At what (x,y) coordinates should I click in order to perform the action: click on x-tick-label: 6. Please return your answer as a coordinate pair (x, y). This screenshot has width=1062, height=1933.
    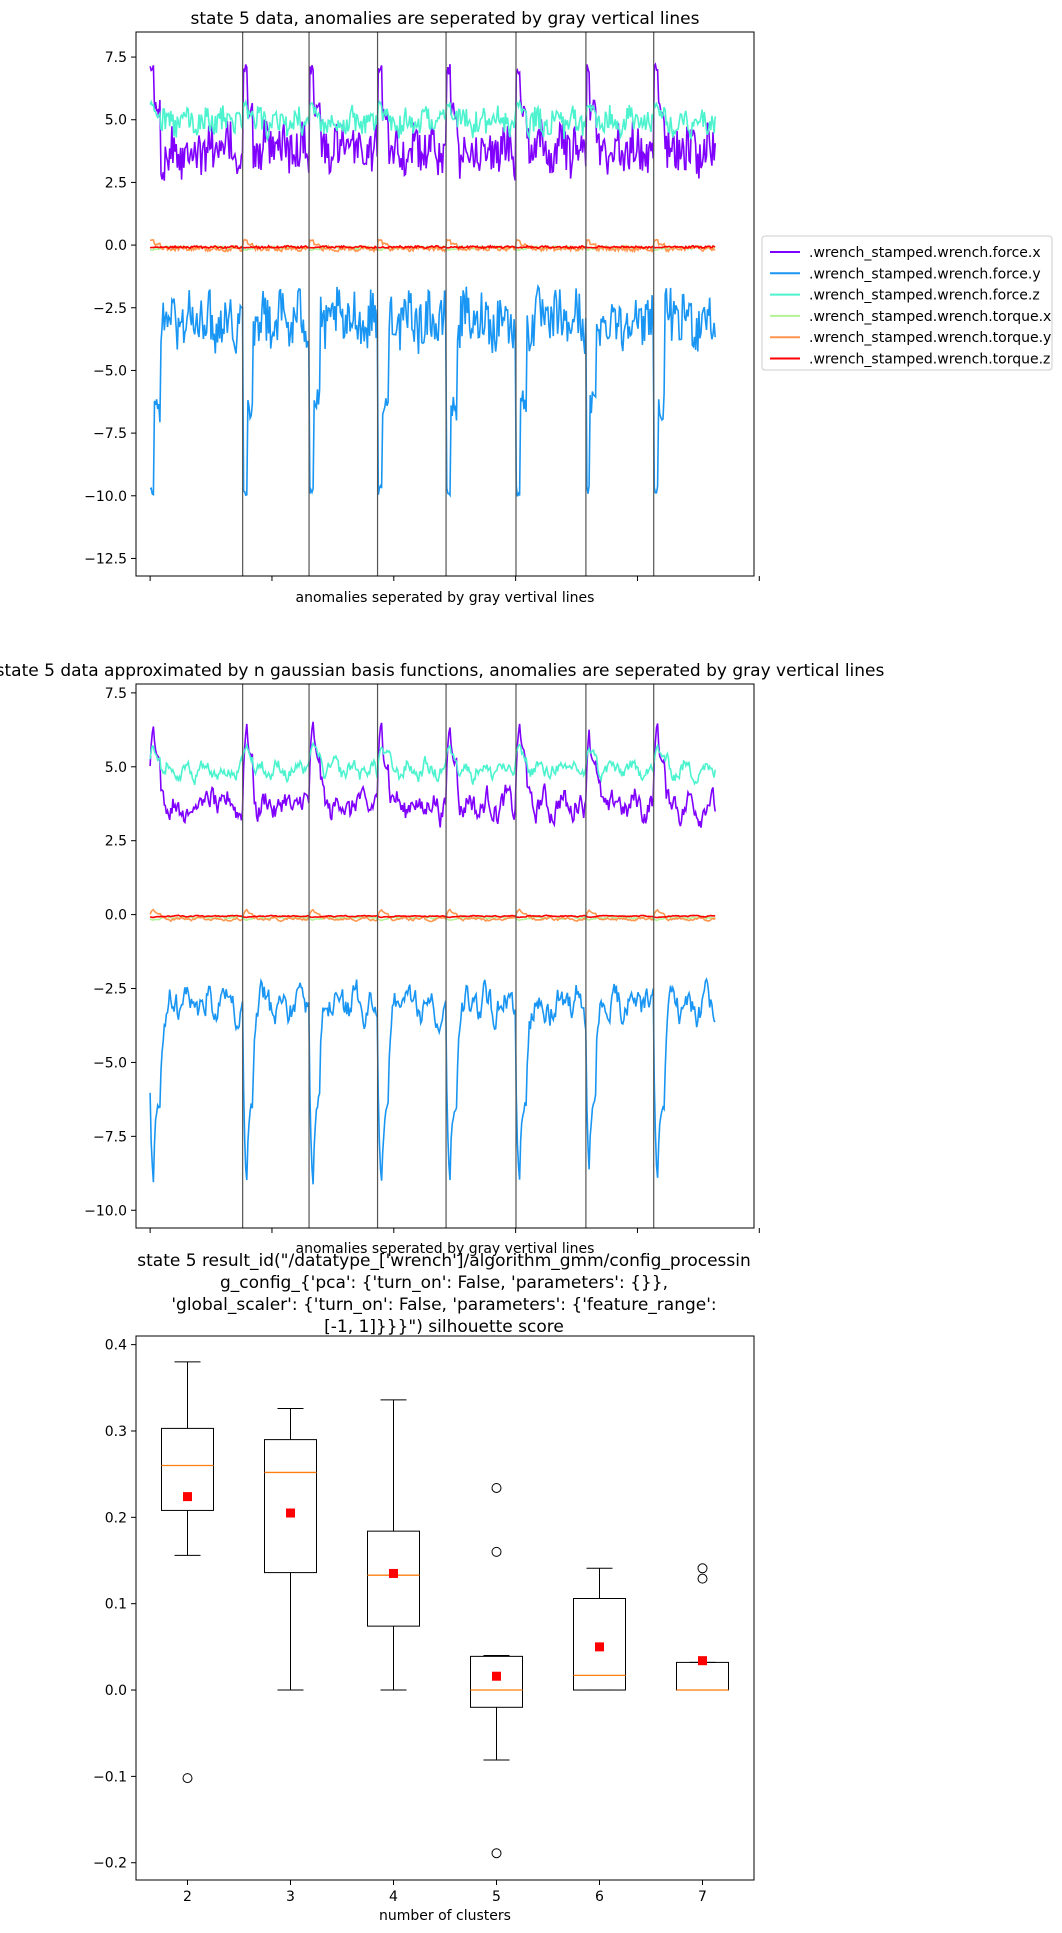
    Looking at the image, I should click on (599, 1897).